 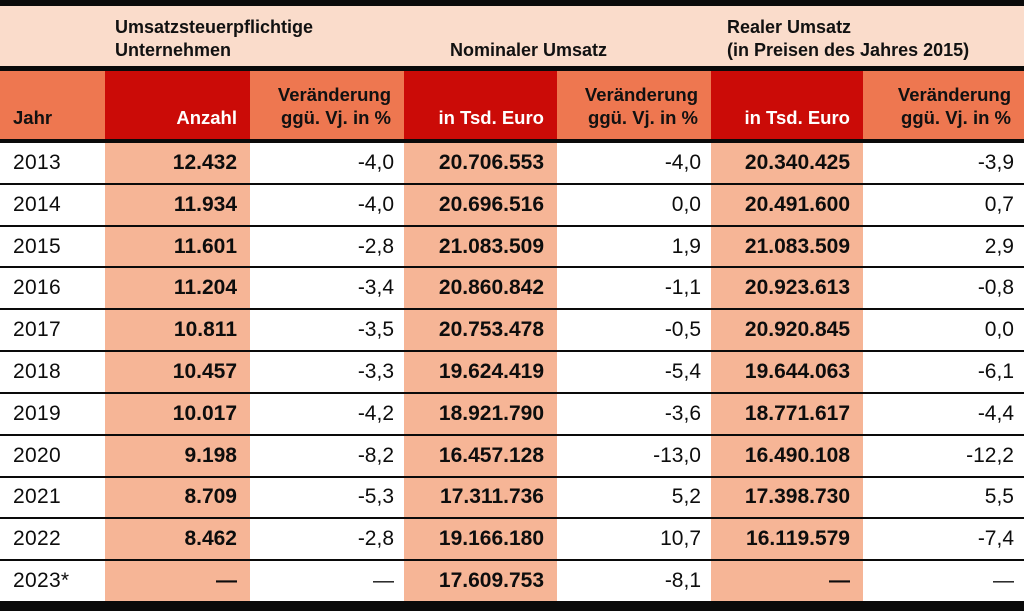 What do you see at coordinates (682, 371) in the screenshot?
I see `nominal-change: -5,4` at bounding box center [682, 371].